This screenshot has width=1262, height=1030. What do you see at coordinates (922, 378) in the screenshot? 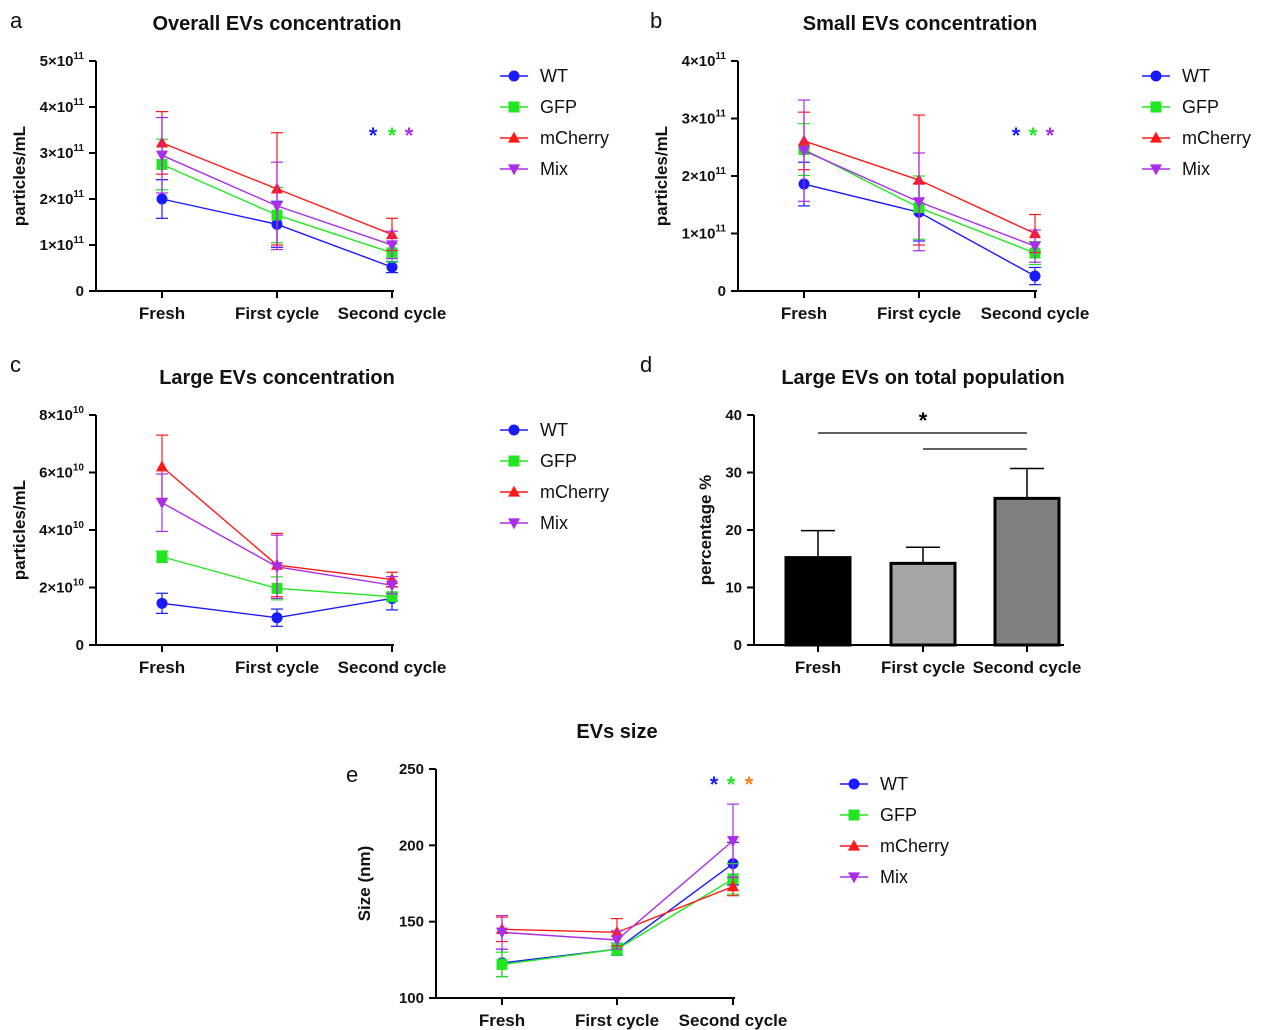
I see `chart-title: Large EVs on total population` at bounding box center [922, 378].